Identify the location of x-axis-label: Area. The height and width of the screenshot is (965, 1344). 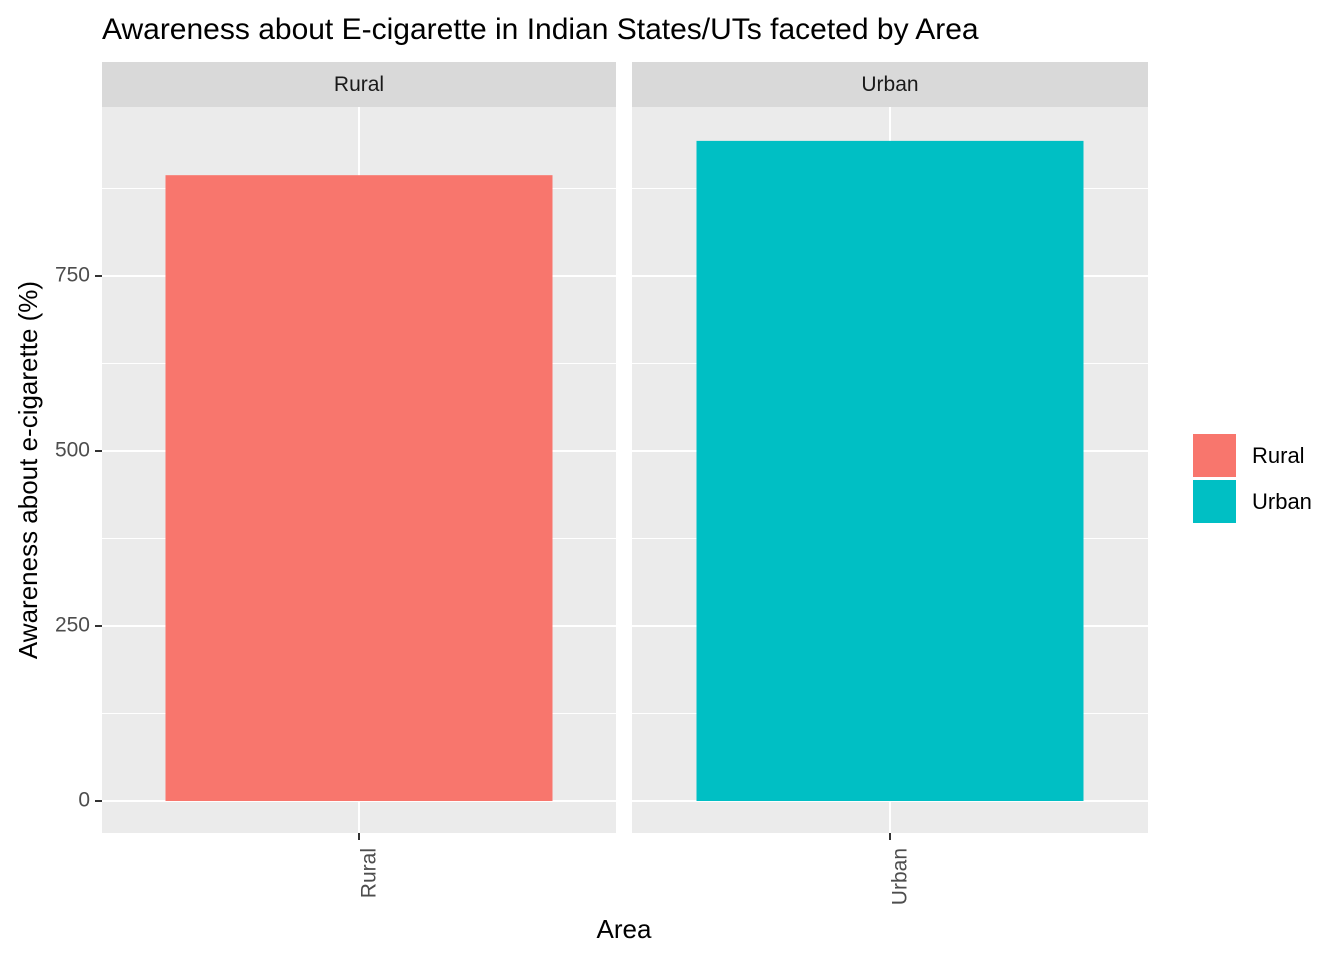
(624, 929).